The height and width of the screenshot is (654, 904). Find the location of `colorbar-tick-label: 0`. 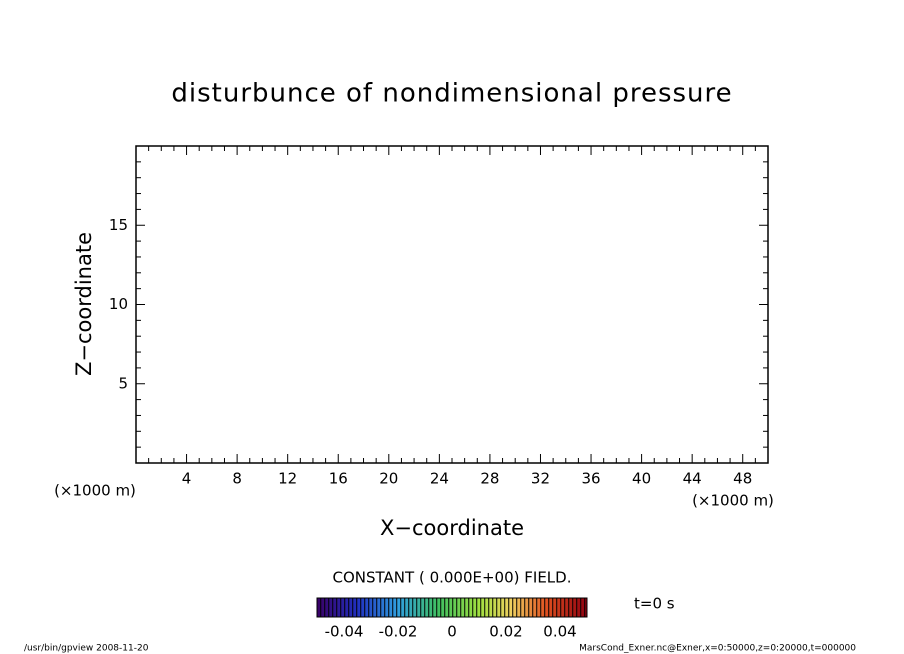

colorbar-tick-label: 0 is located at coordinates (452, 632).